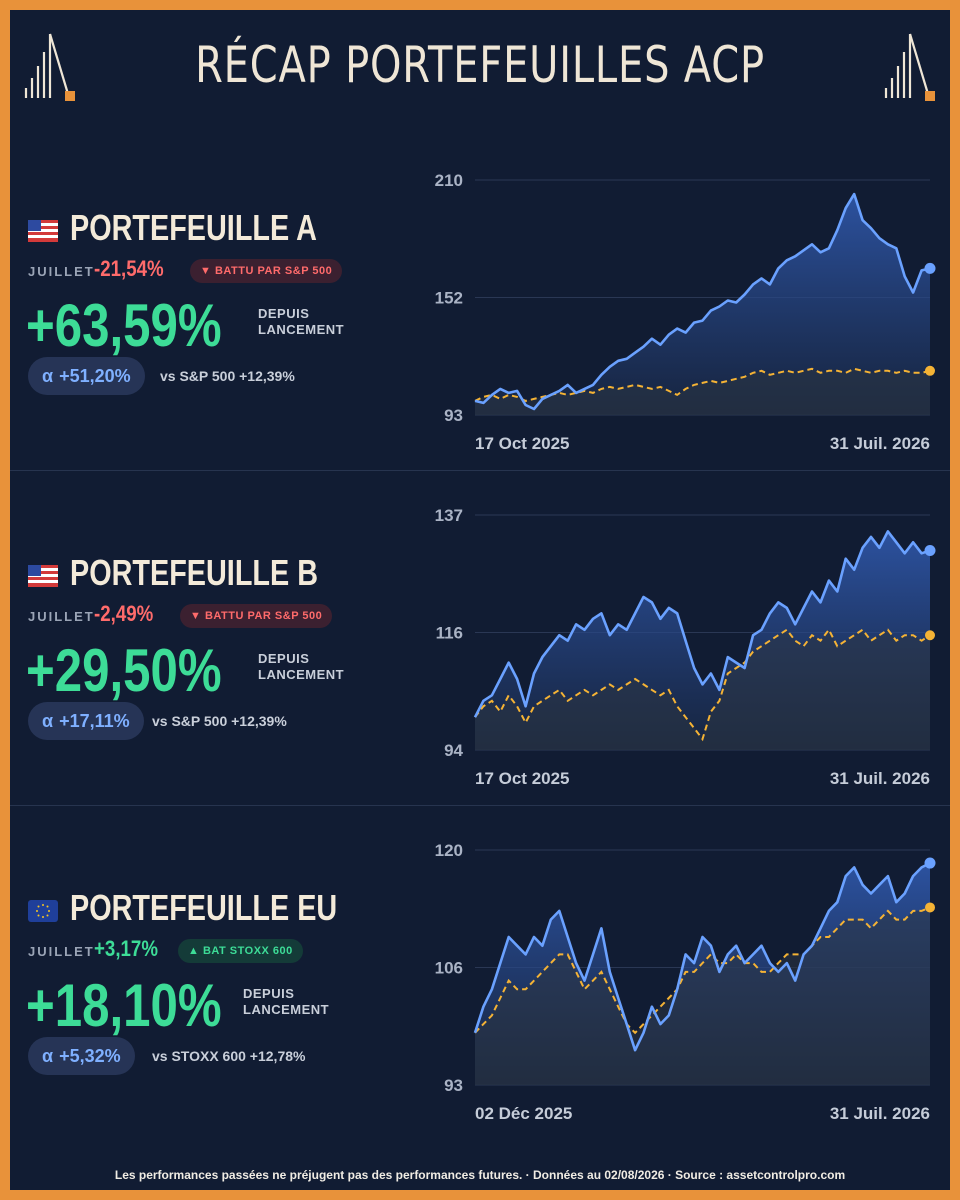  I want to click on month-return: -21,54%, so click(129, 268).